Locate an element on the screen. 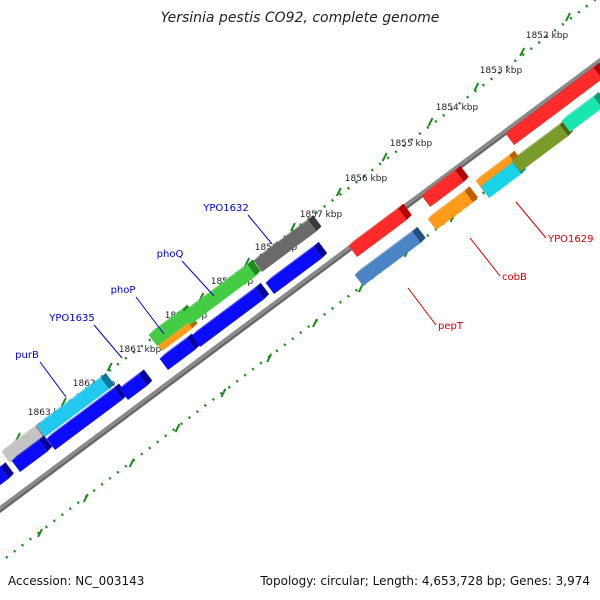  tick-label: 1852 kbp is located at coordinates (547, 36).